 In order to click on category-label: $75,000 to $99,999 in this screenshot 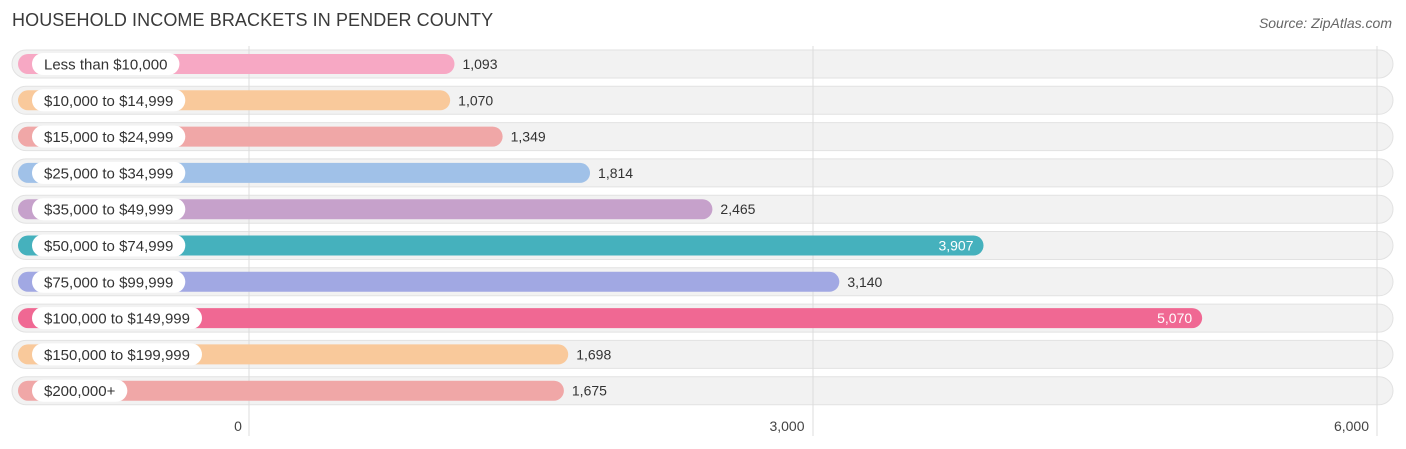, I will do `click(108, 282)`.